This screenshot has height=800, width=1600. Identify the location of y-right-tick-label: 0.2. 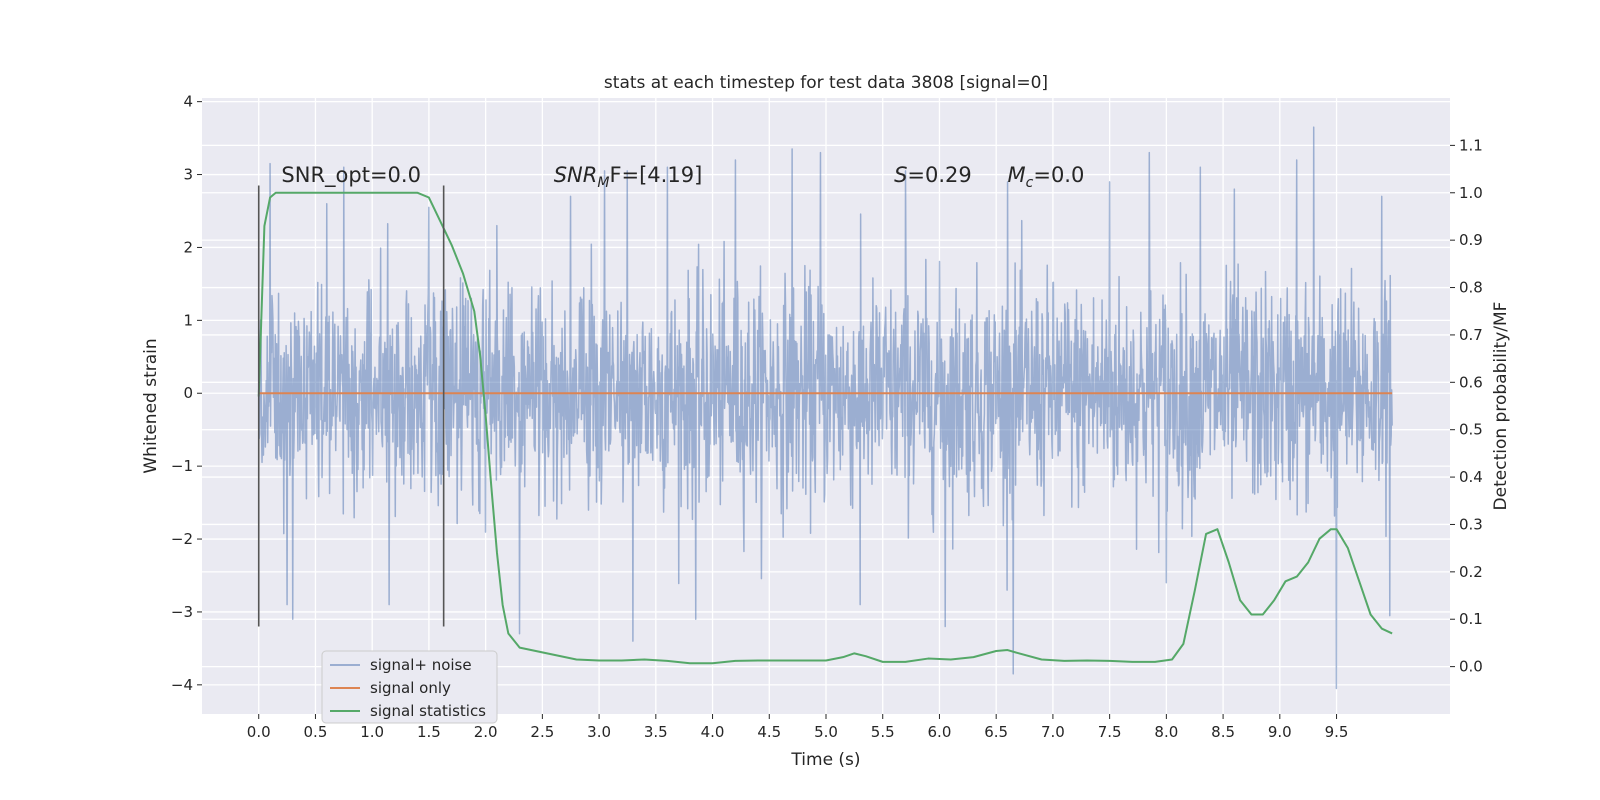
(1471, 572).